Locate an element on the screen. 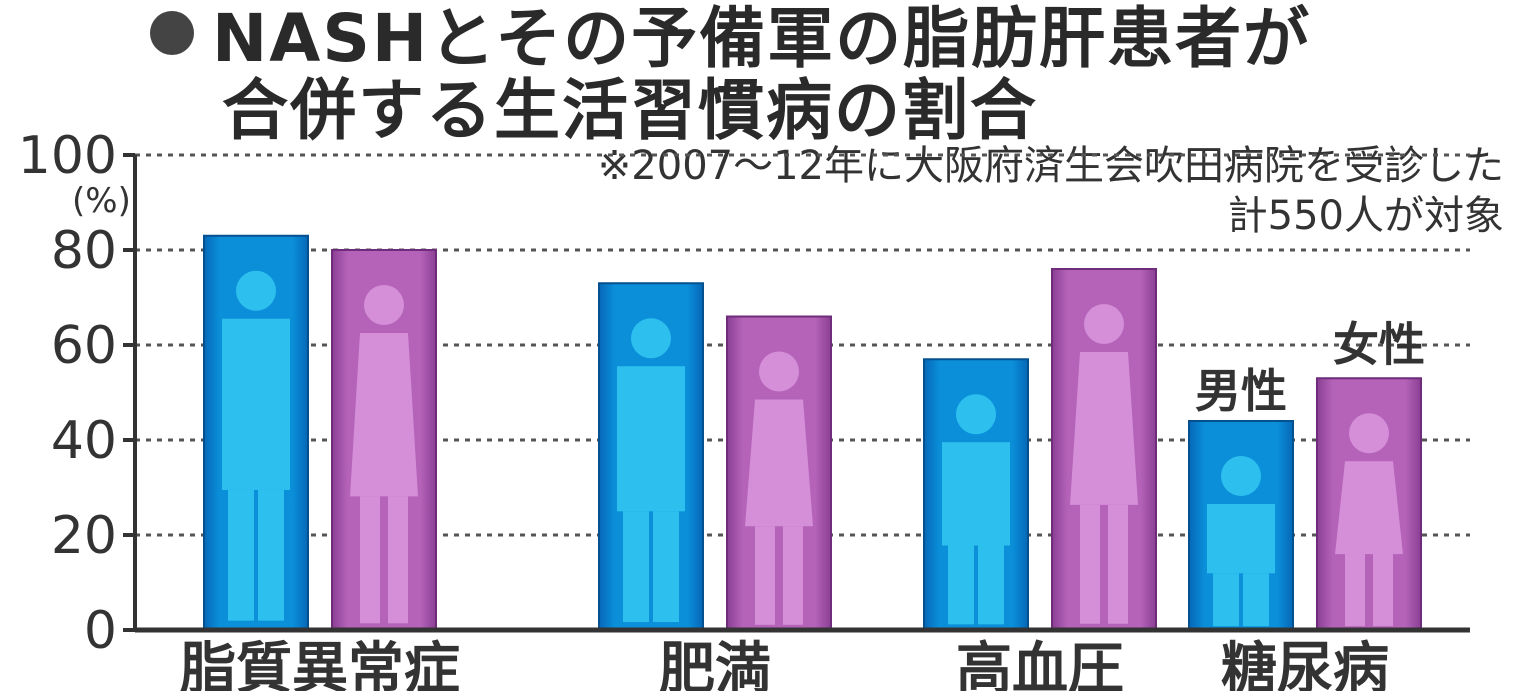 The image size is (1522, 691). x-category-label: 肥満 is located at coordinates (715, 664).